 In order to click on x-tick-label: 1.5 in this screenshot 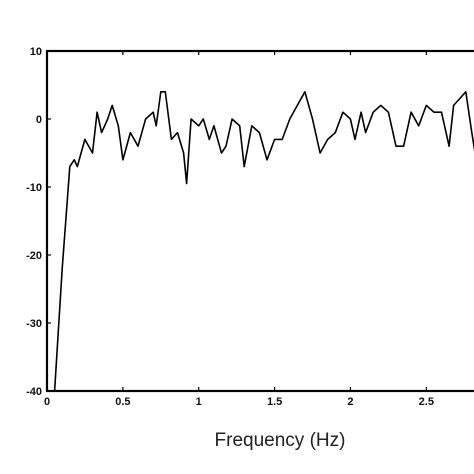, I will do `click(274, 402)`.